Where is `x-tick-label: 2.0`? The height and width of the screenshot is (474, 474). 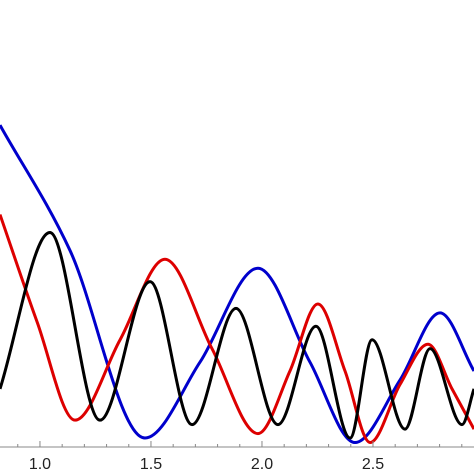
x-tick-label: 2.0 is located at coordinates (262, 464).